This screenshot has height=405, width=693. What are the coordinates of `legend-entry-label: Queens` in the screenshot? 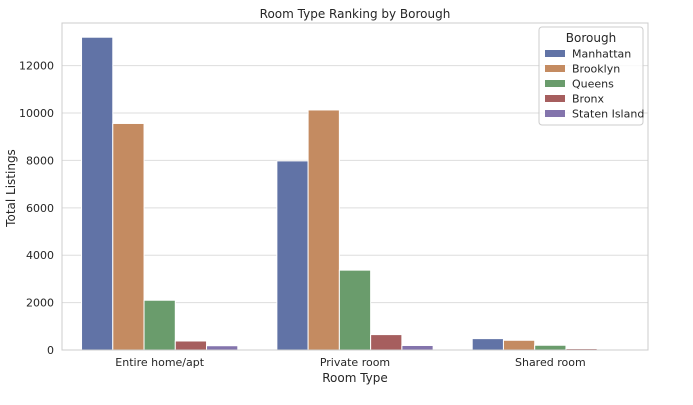 It's located at (593, 84).